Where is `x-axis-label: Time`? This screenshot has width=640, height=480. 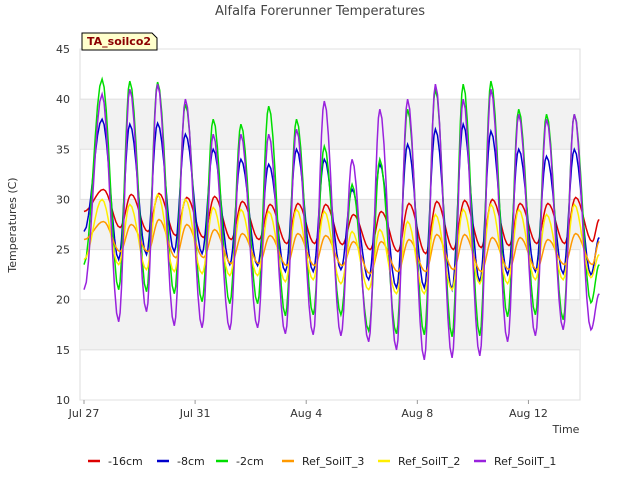
x-axis-label: Time is located at coordinates (566, 429).